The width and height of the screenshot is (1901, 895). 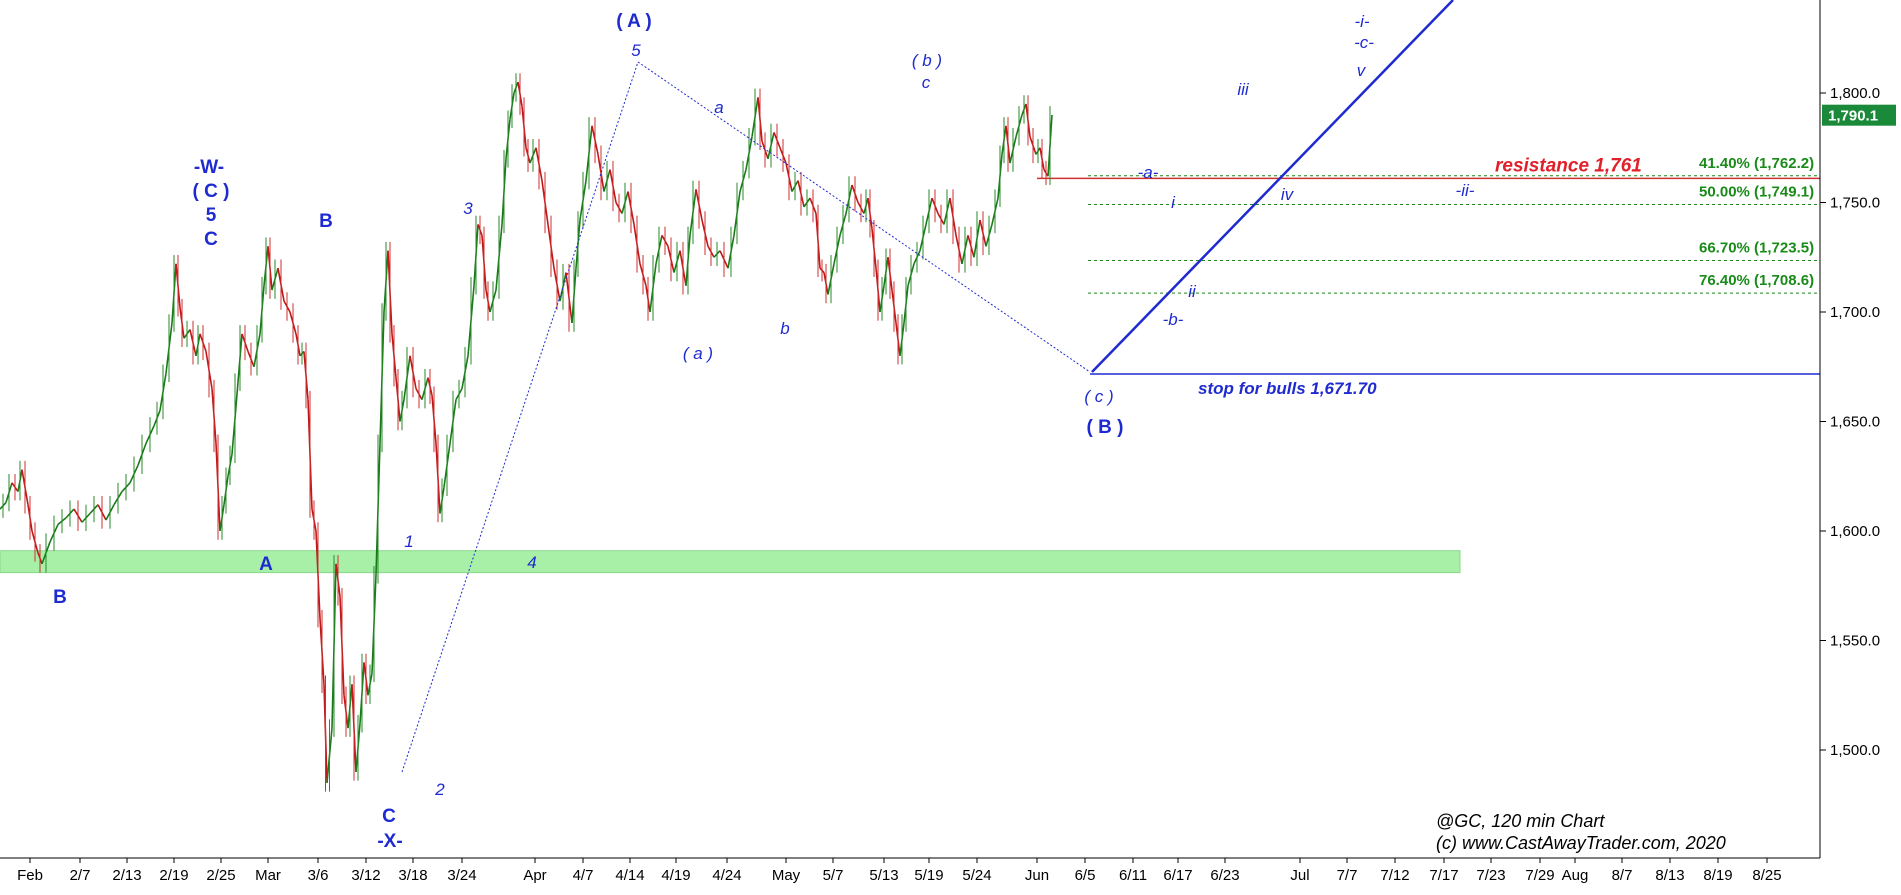 I want to click on x-tick-label: 5/13, so click(x=883, y=875).